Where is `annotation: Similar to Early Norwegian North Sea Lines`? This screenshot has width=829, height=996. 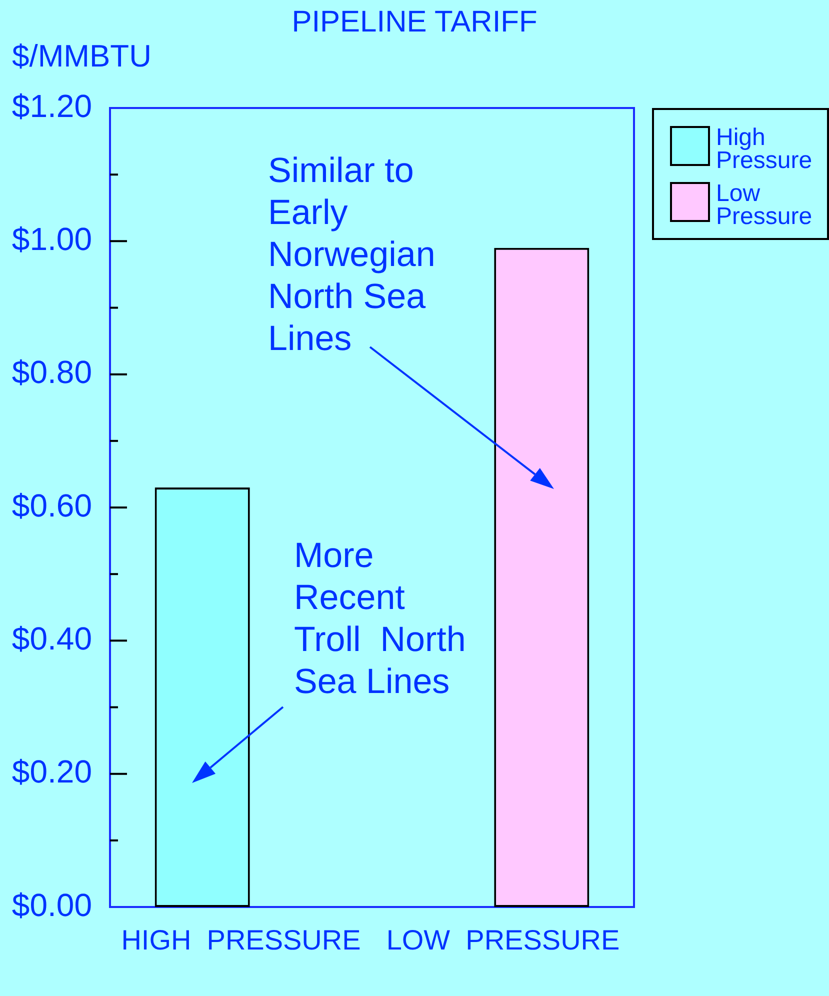 annotation: Similar to Early Norwegian North Sea Lines is located at coordinates (352, 254).